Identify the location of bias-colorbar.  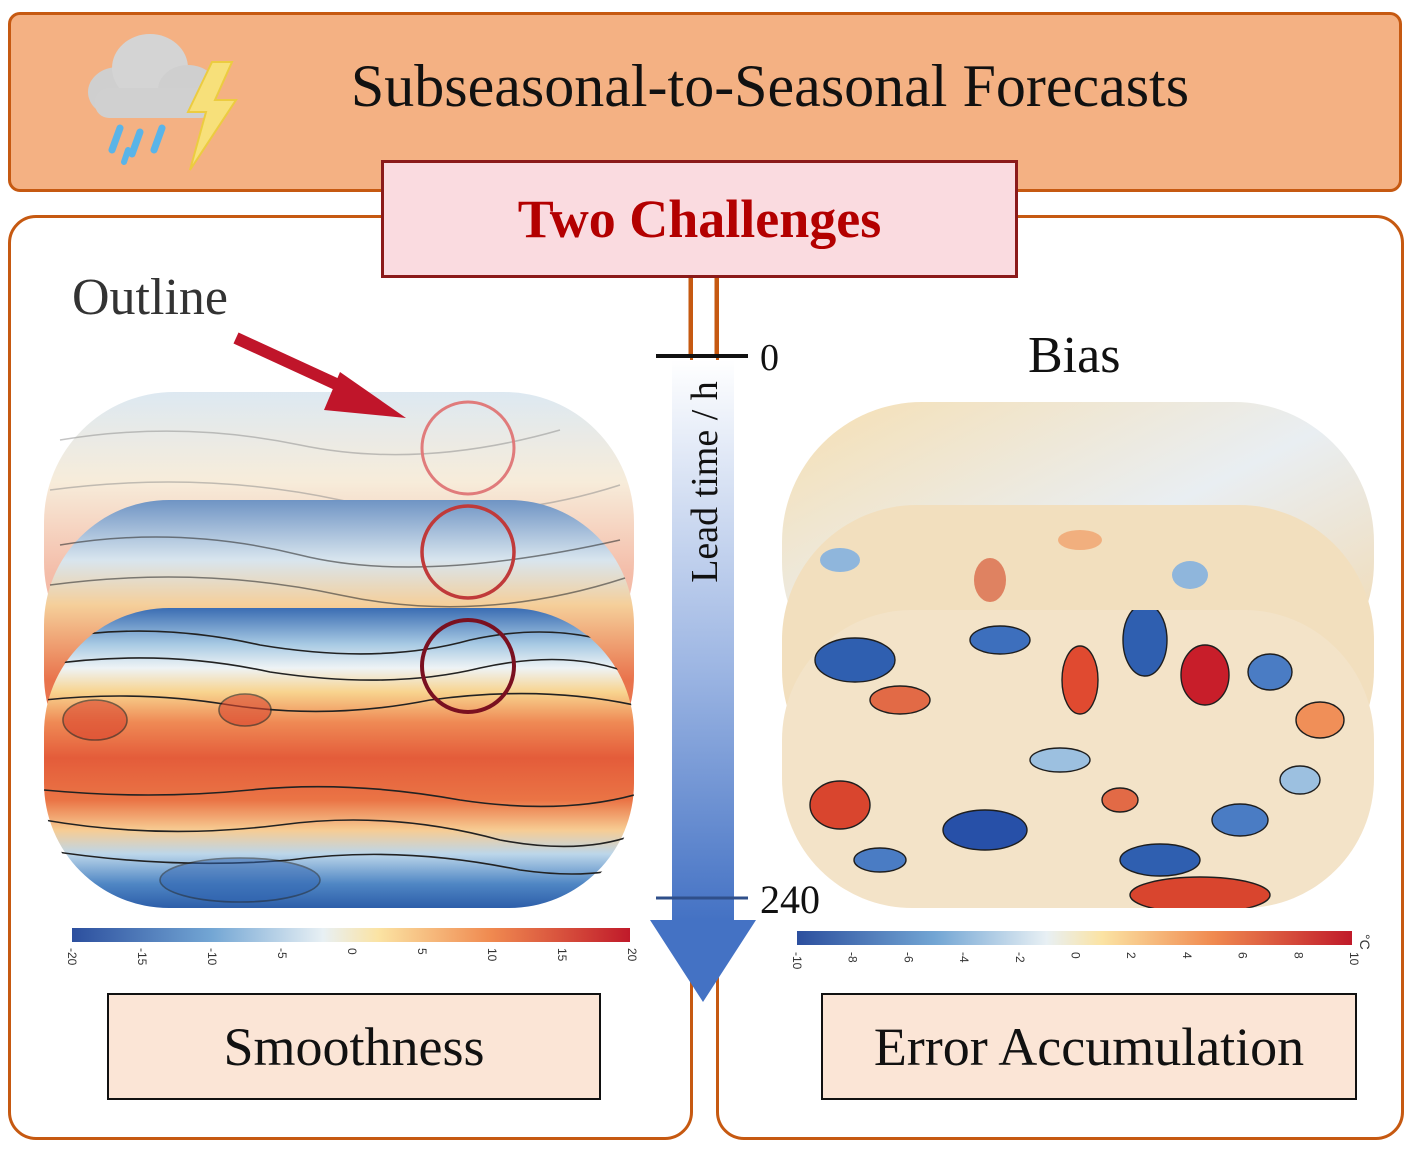
(1074, 938).